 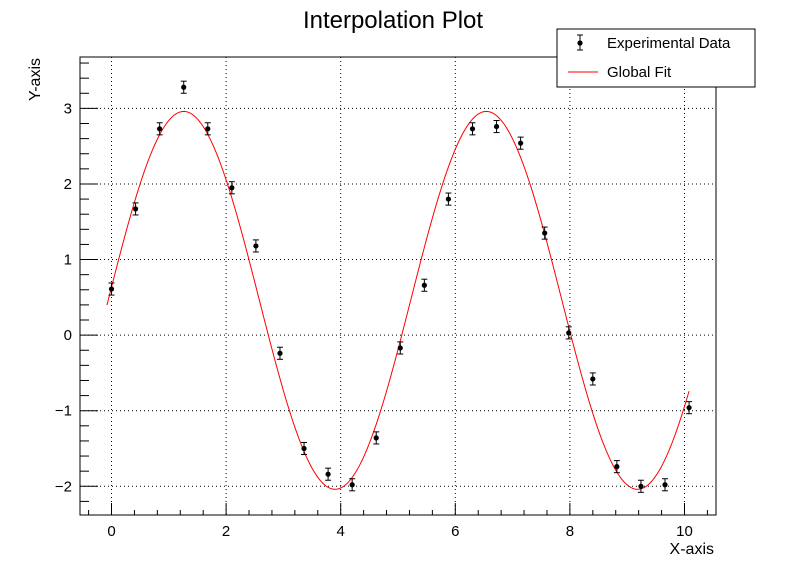 What do you see at coordinates (669, 43) in the screenshot?
I see `legend-label-data: Experimental Data` at bounding box center [669, 43].